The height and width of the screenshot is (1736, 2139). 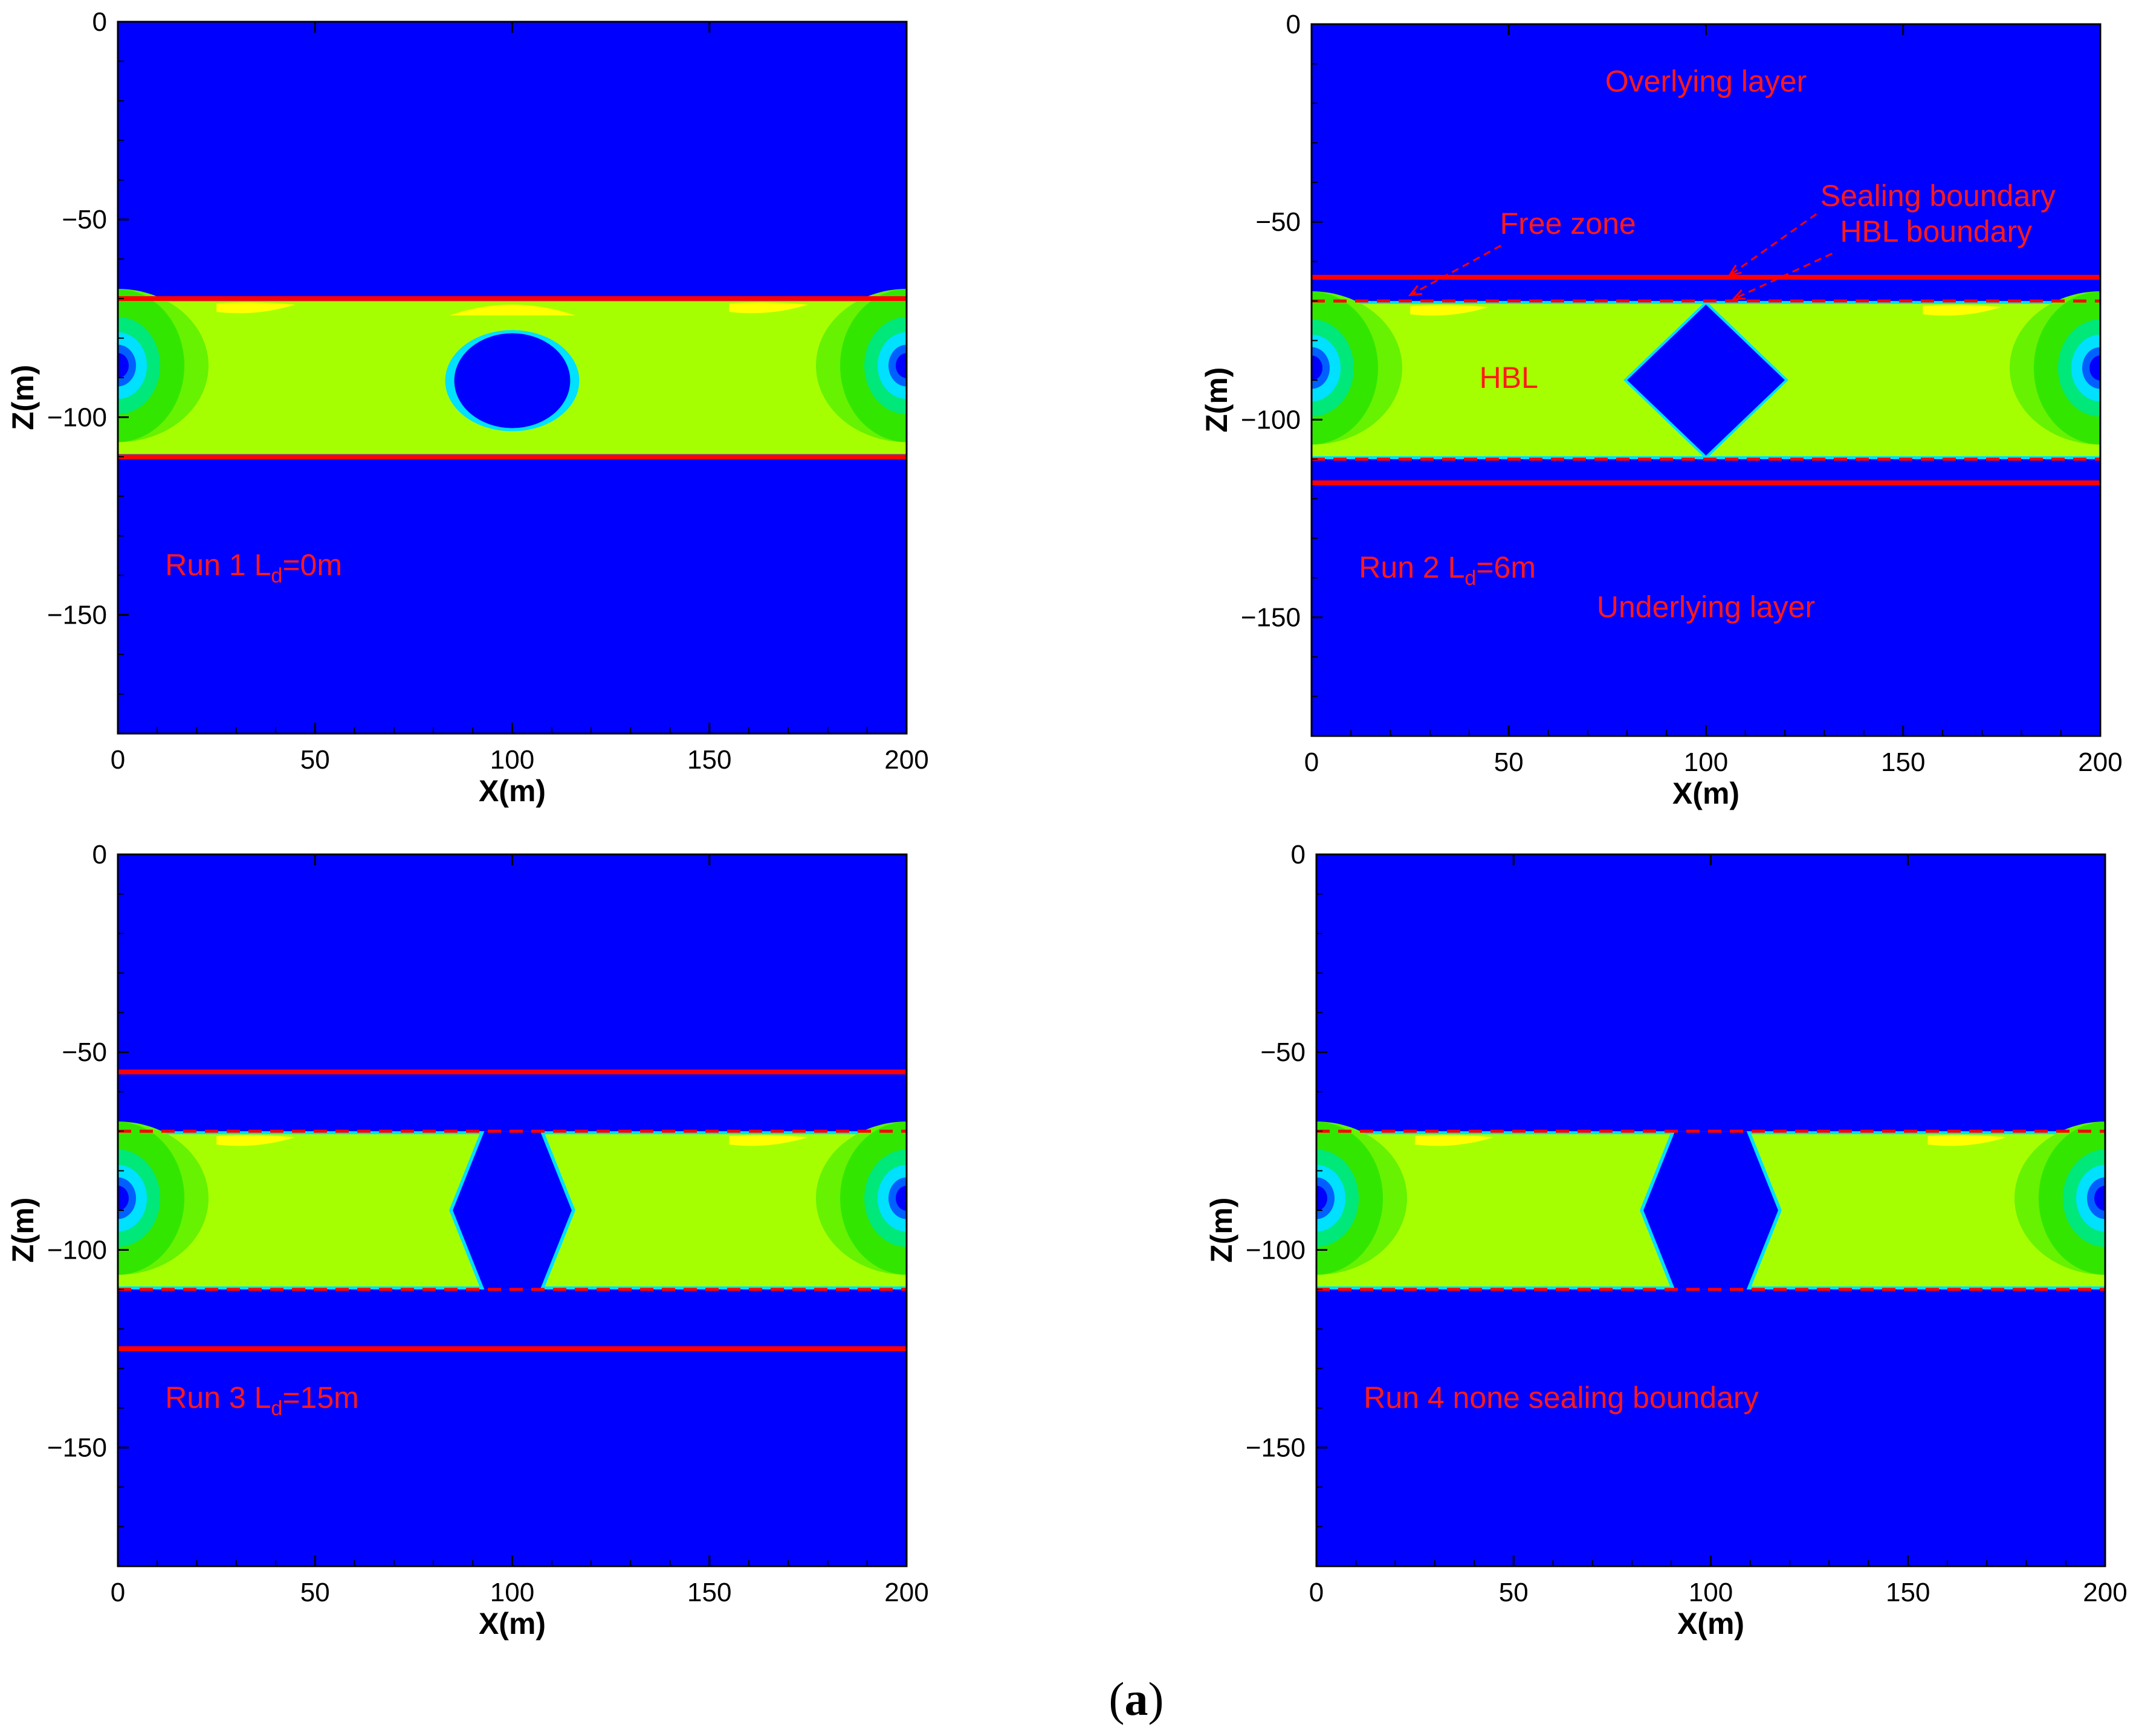 I want to click on annotation-sealing: Sealing boundary, so click(x=1938, y=196).